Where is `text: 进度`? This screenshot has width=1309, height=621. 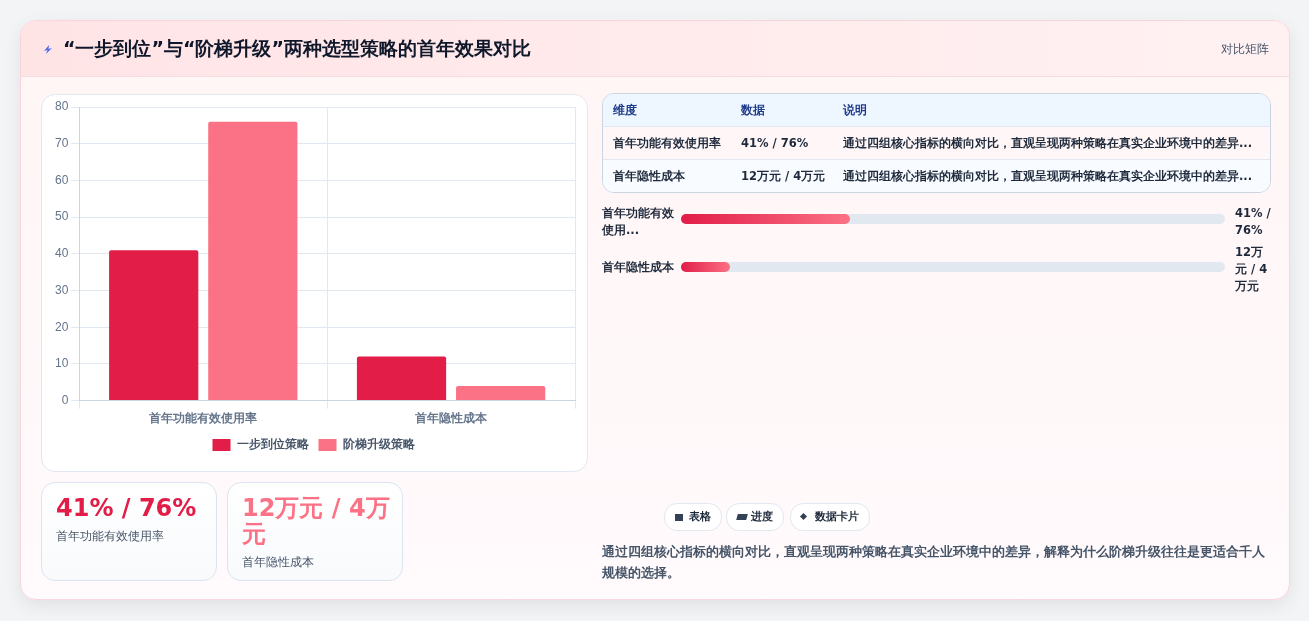
text: 进度 is located at coordinates (755, 517).